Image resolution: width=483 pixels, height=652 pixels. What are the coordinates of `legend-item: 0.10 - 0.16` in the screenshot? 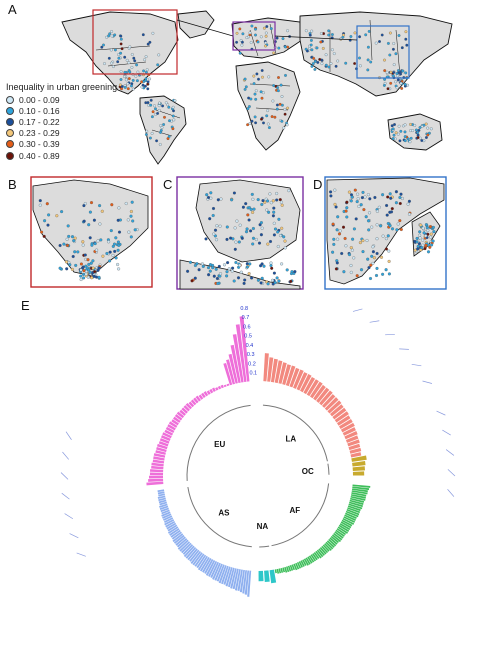 It's located at (81, 110).